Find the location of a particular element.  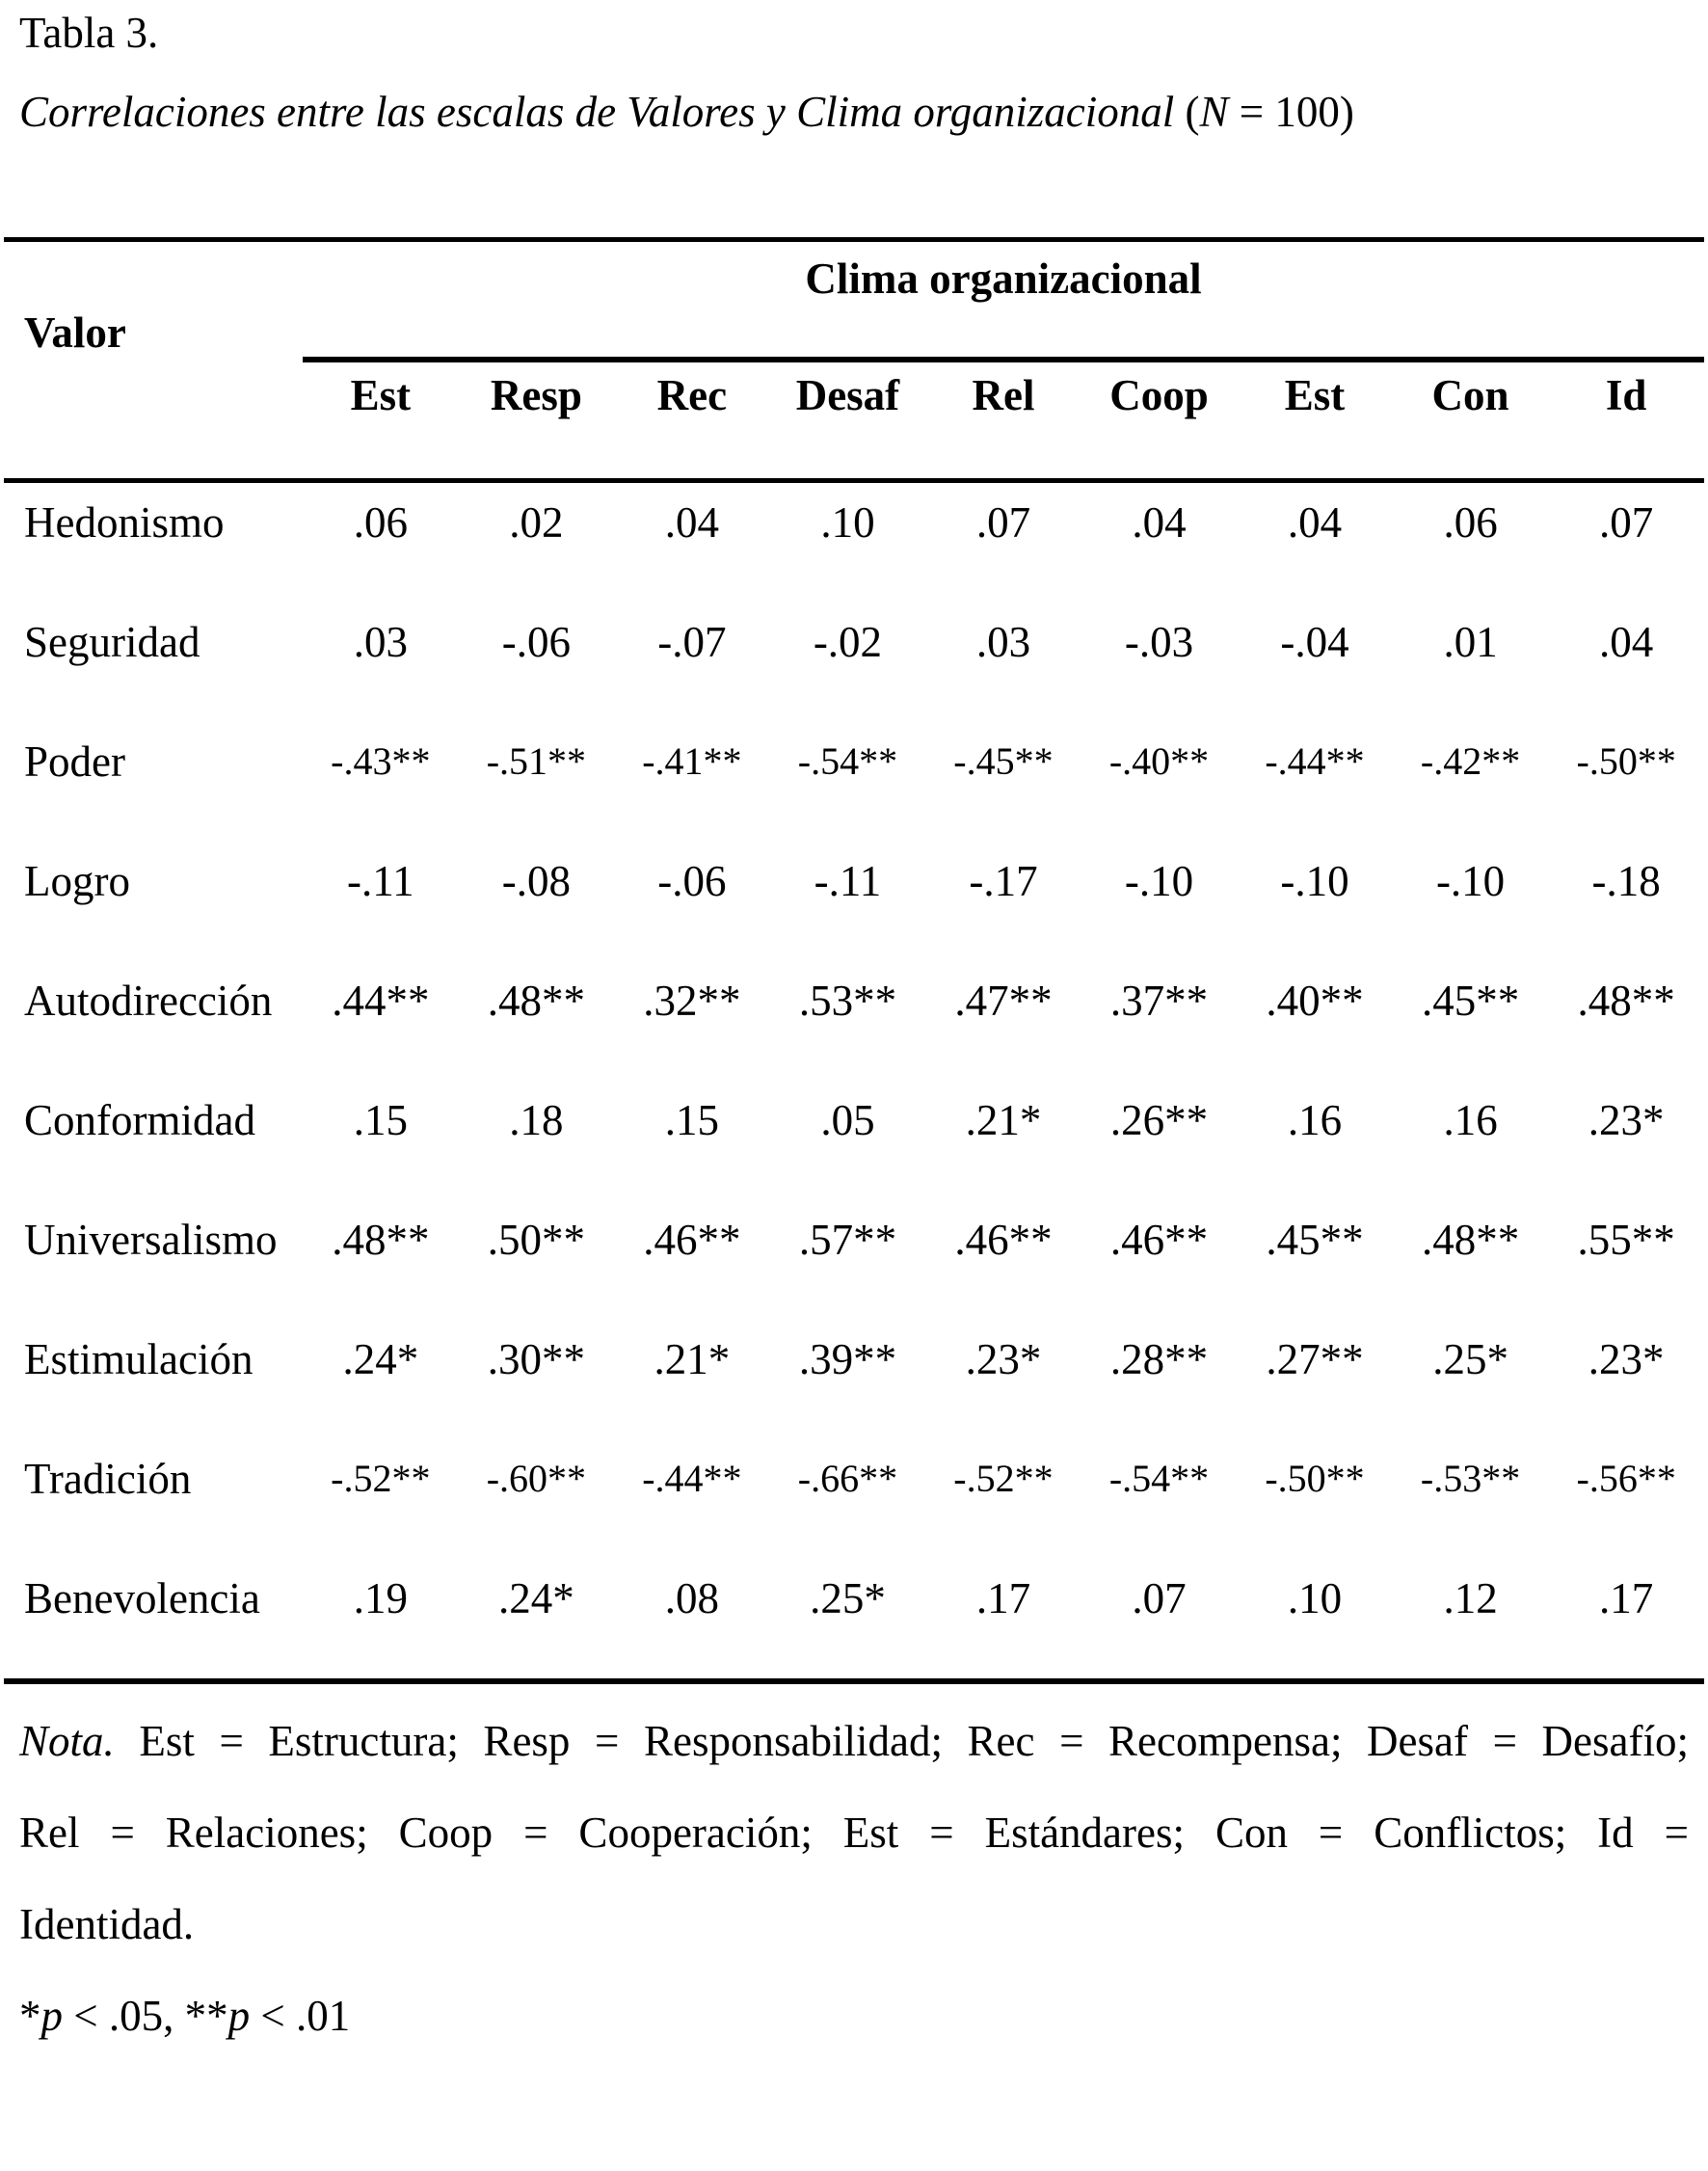

sig-p-2: p is located at coordinates (239, 2016).